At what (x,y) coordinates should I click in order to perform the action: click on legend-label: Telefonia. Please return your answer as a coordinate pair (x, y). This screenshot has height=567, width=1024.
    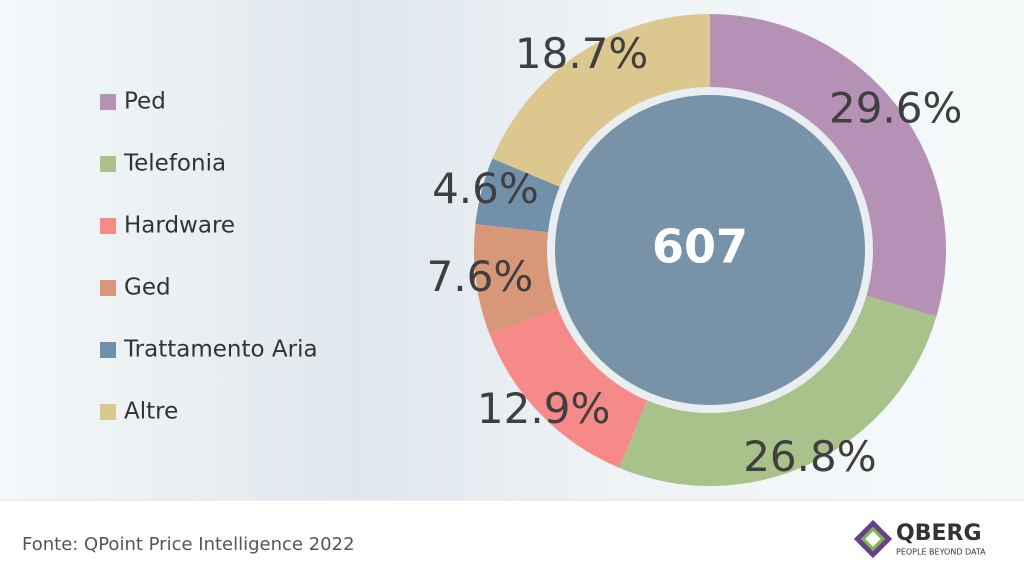
    Looking at the image, I should click on (174, 164).